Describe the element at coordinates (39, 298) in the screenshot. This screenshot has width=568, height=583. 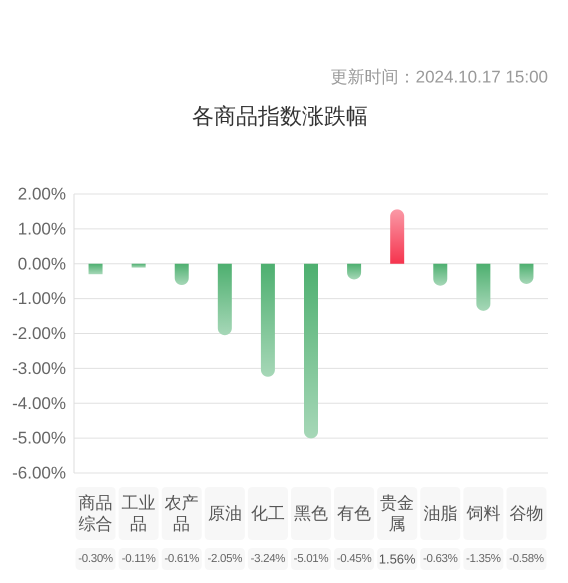
I see `tick-label: -1.00%` at that location.